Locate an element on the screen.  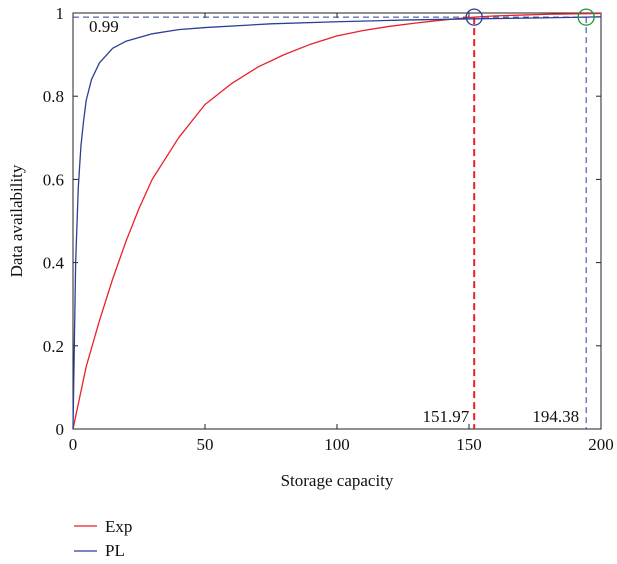
y-axis-title: Data availability is located at coordinates (16, 220).